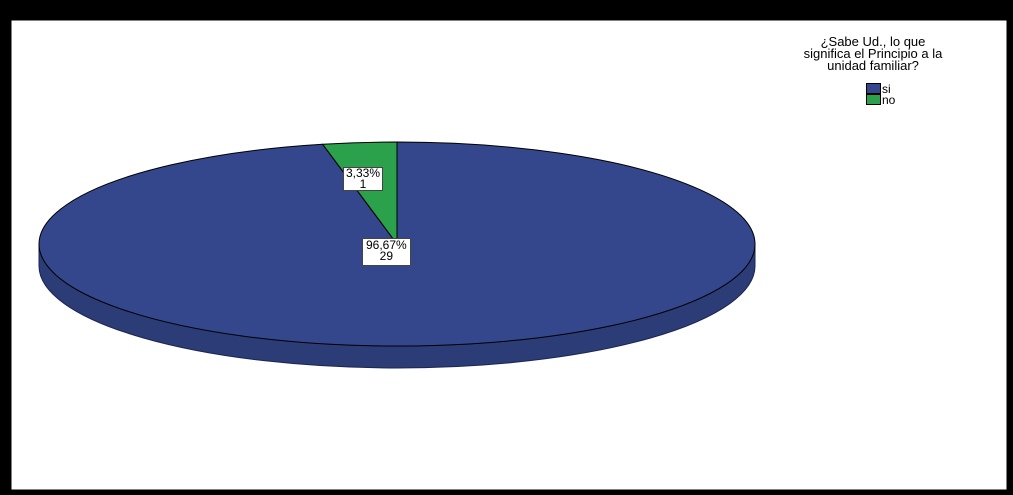 Image resolution: width=1013 pixels, height=495 pixels. What do you see at coordinates (363, 173) in the screenshot?
I see `data-label-no-percent: 3,33%` at bounding box center [363, 173].